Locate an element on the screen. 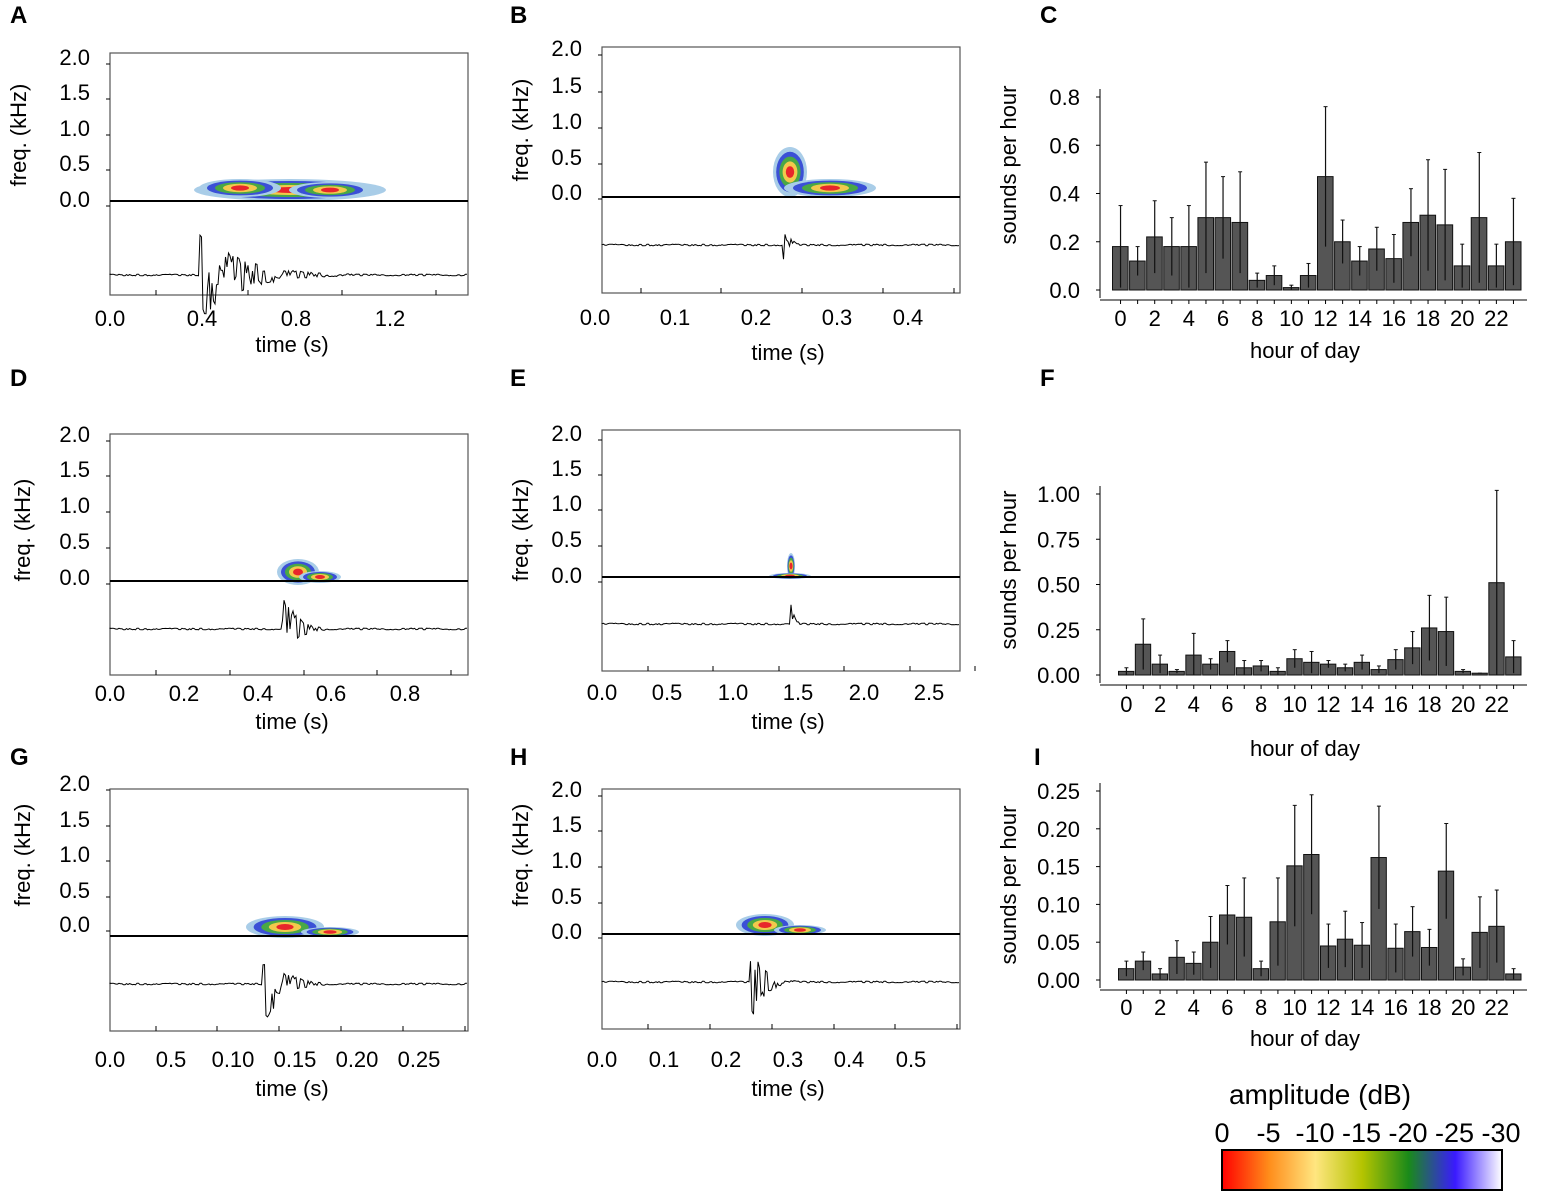 This screenshot has height=1197, width=1548. time-tick-label: 0.2 is located at coordinates (756, 317).